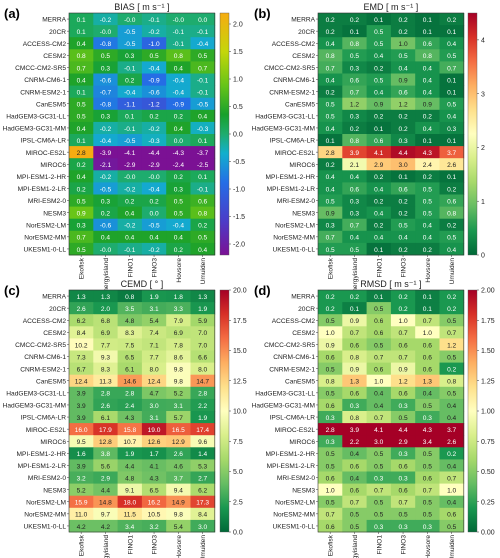 The width and height of the screenshot is (500, 558). I want to click on cell-label: 5.2, so click(81, 490).